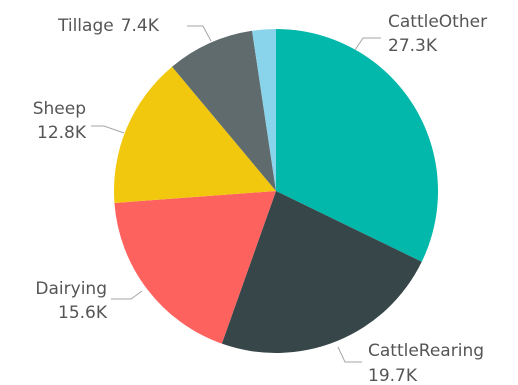 The height and width of the screenshot is (385, 518). Describe the element at coordinates (108, 129) in the screenshot. I see `leader-sheep` at that location.